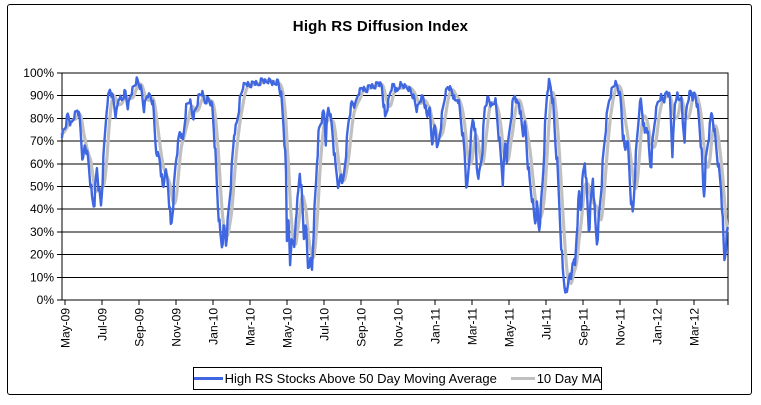  Describe the element at coordinates (621, 327) in the screenshot. I see `x-axis-label: Nov-11` at that location.